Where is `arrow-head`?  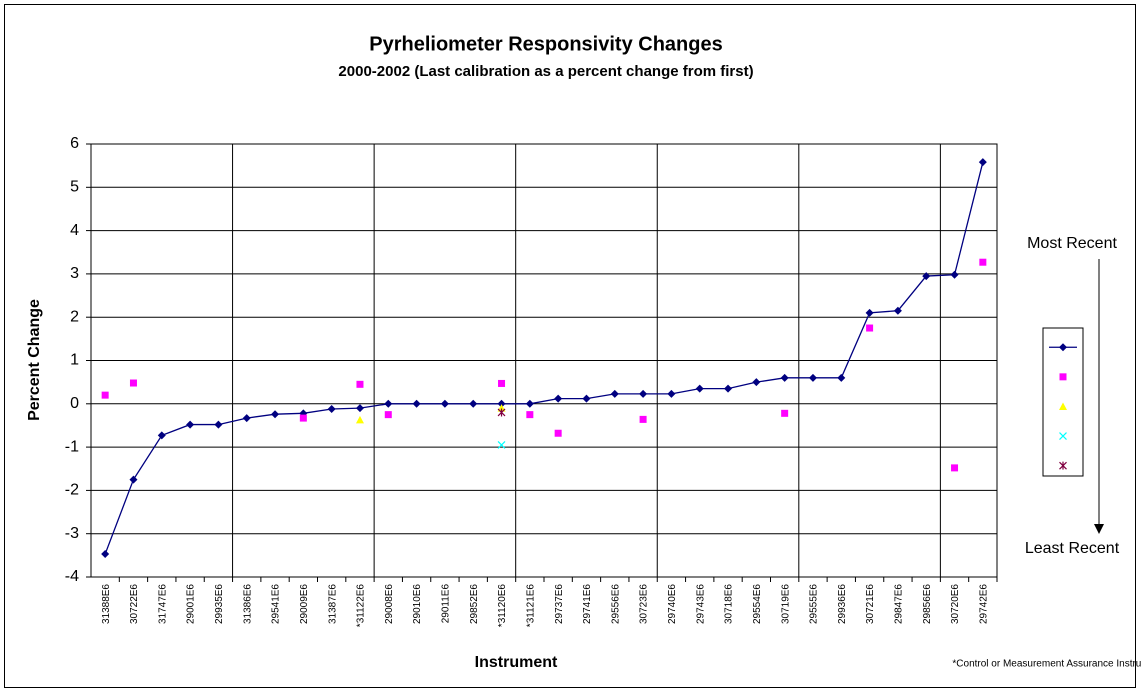
arrow-head is located at coordinates (1099, 529).